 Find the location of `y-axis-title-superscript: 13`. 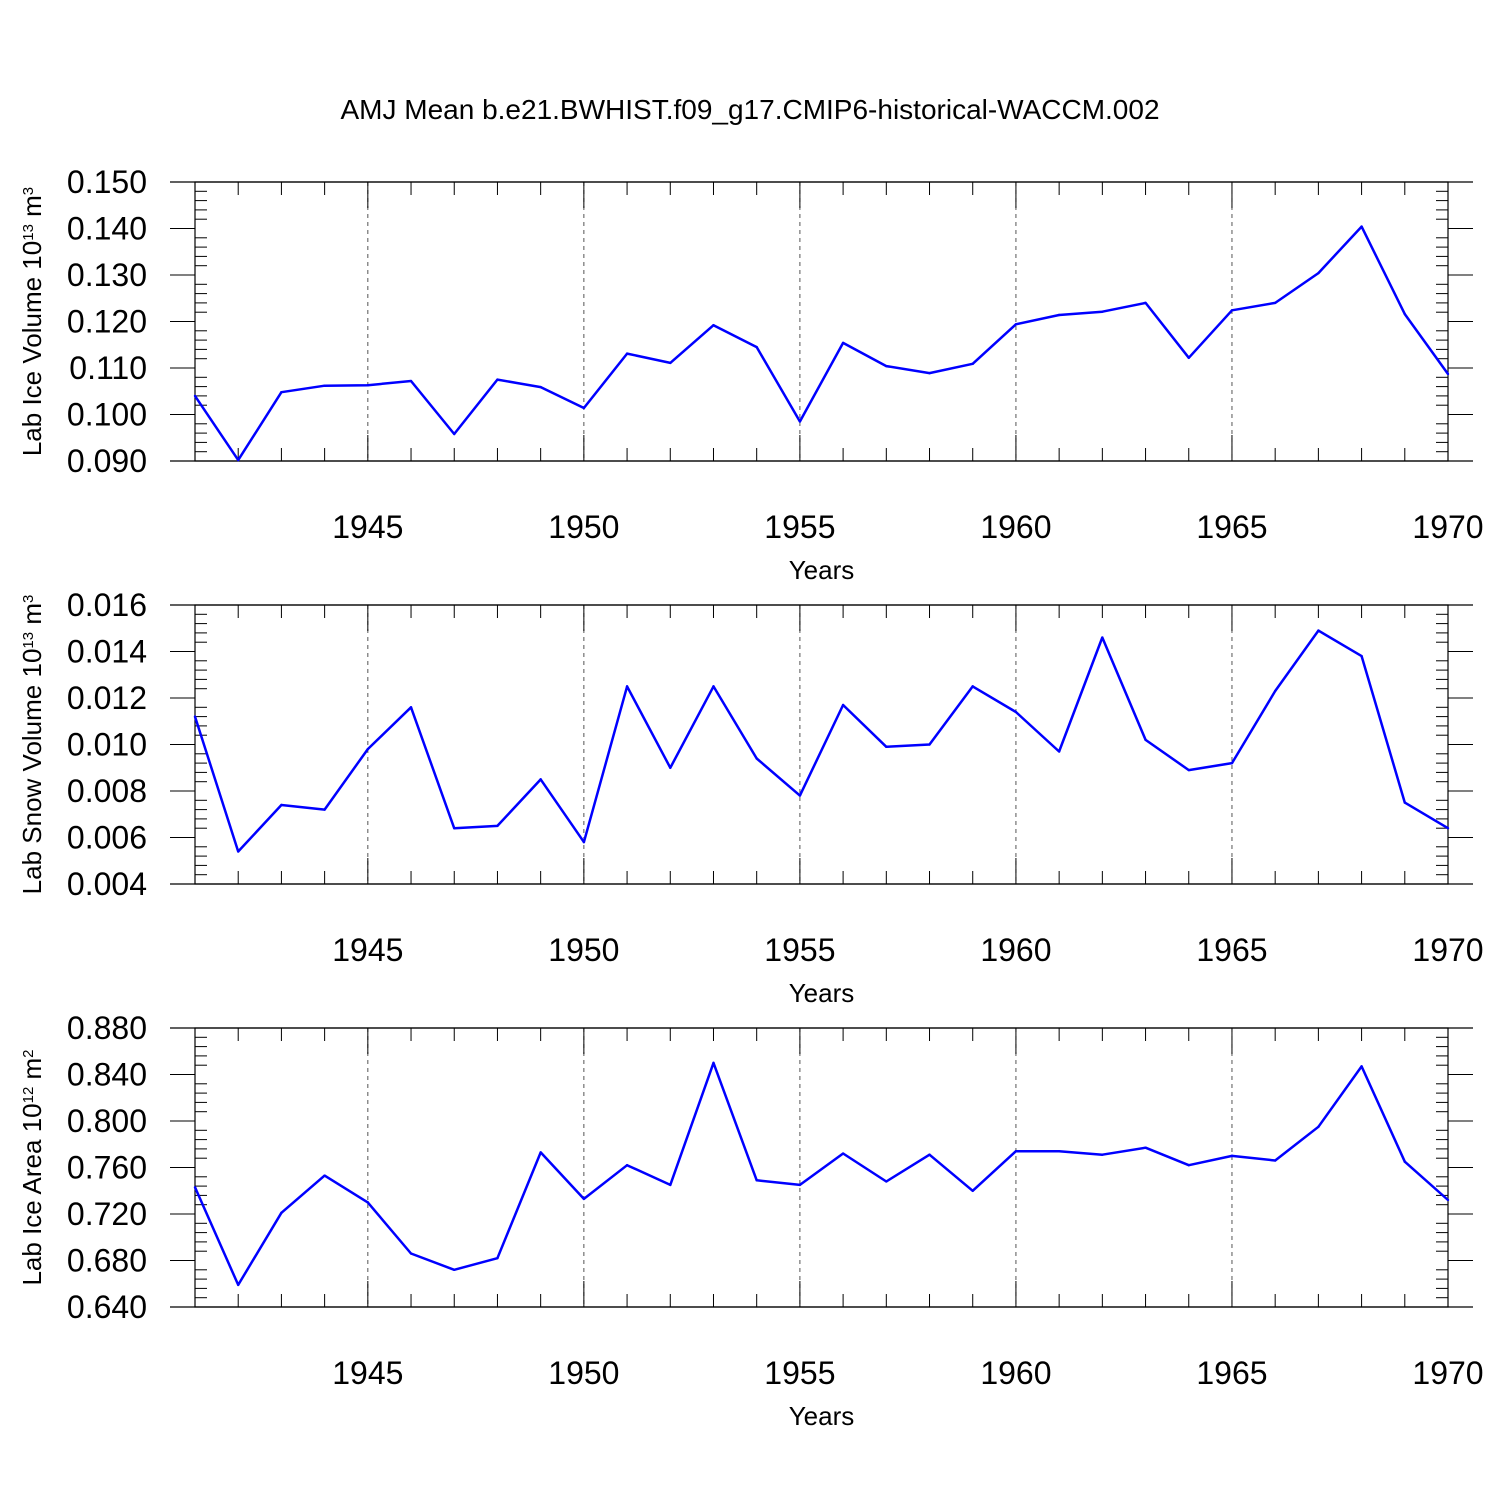

y-axis-title-superscript: 13 is located at coordinates (28, 640).